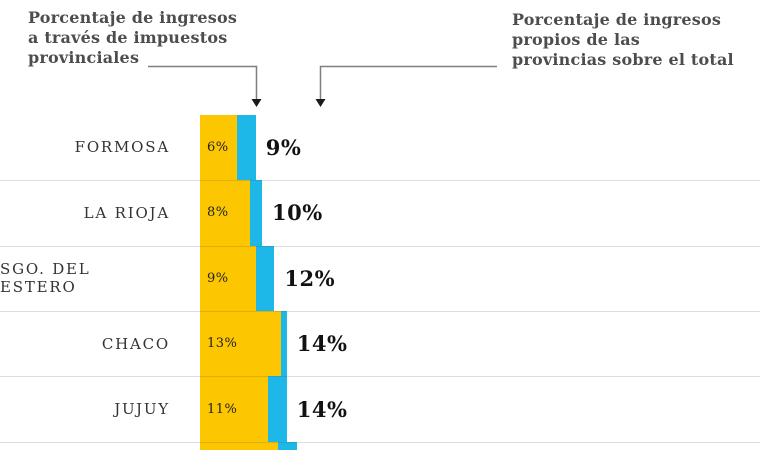 The width and height of the screenshot is (760, 450). Describe the element at coordinates (576, 39) in the screenshot. I see `annotation-line: propios de las` at that location.